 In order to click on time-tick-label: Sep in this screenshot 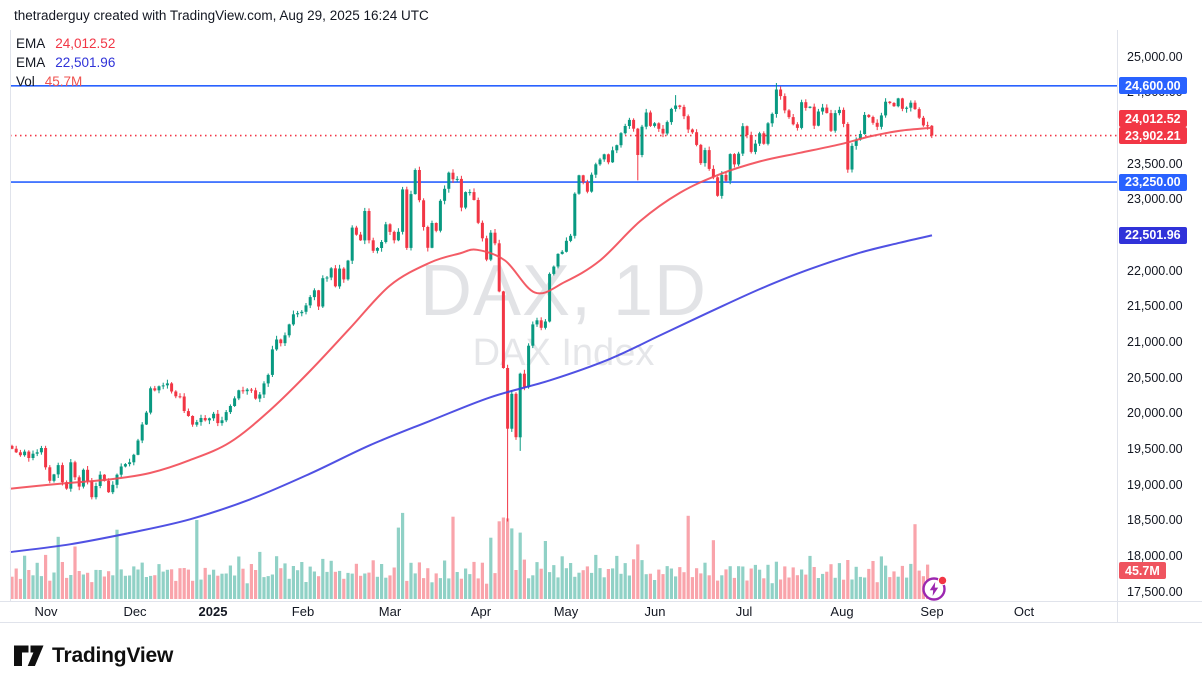, I will do `click(932, 611)`.